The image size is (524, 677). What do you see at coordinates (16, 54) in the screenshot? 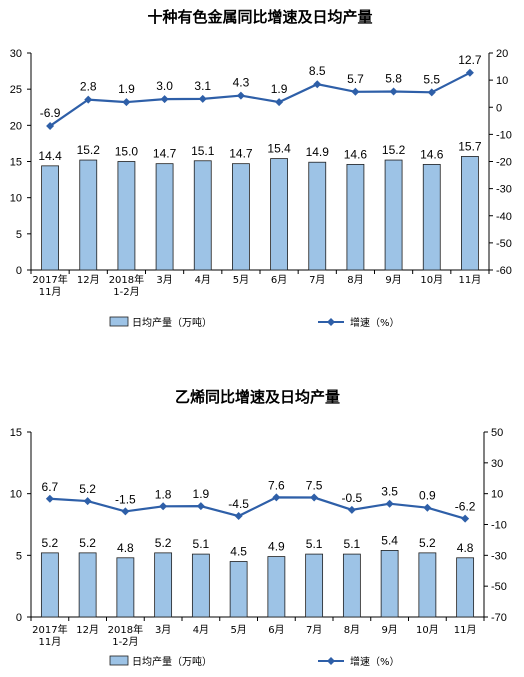
I see `y-tick-label-left: 30` at bounding box center [16, 54].